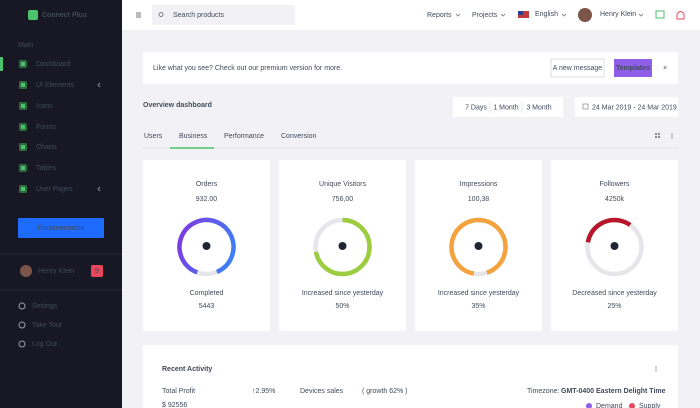  Describe the element at coordinates (478, 306) in the screenshot. I see `card-footer: 35%` at that location.